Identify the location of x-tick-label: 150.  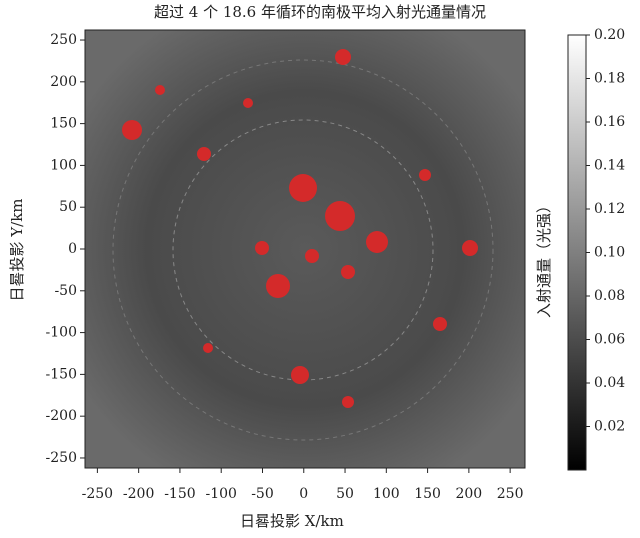
(427, 494).